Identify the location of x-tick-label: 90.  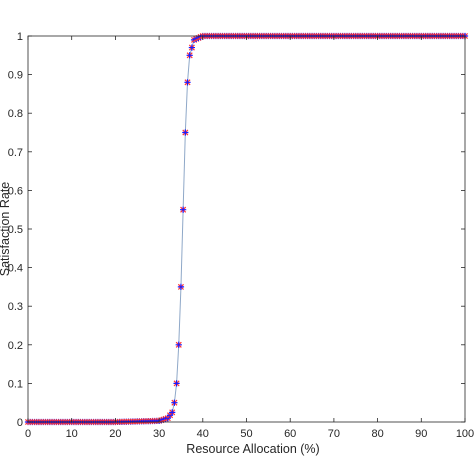
(421, 434).